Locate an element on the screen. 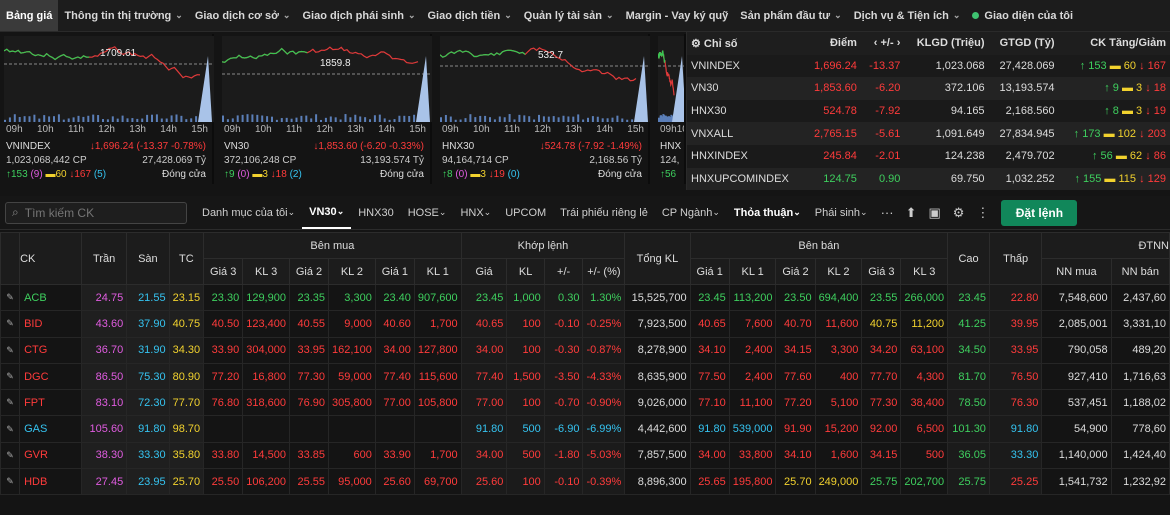  buy-price-2: 40.55 is located at coordinates (309, 324).